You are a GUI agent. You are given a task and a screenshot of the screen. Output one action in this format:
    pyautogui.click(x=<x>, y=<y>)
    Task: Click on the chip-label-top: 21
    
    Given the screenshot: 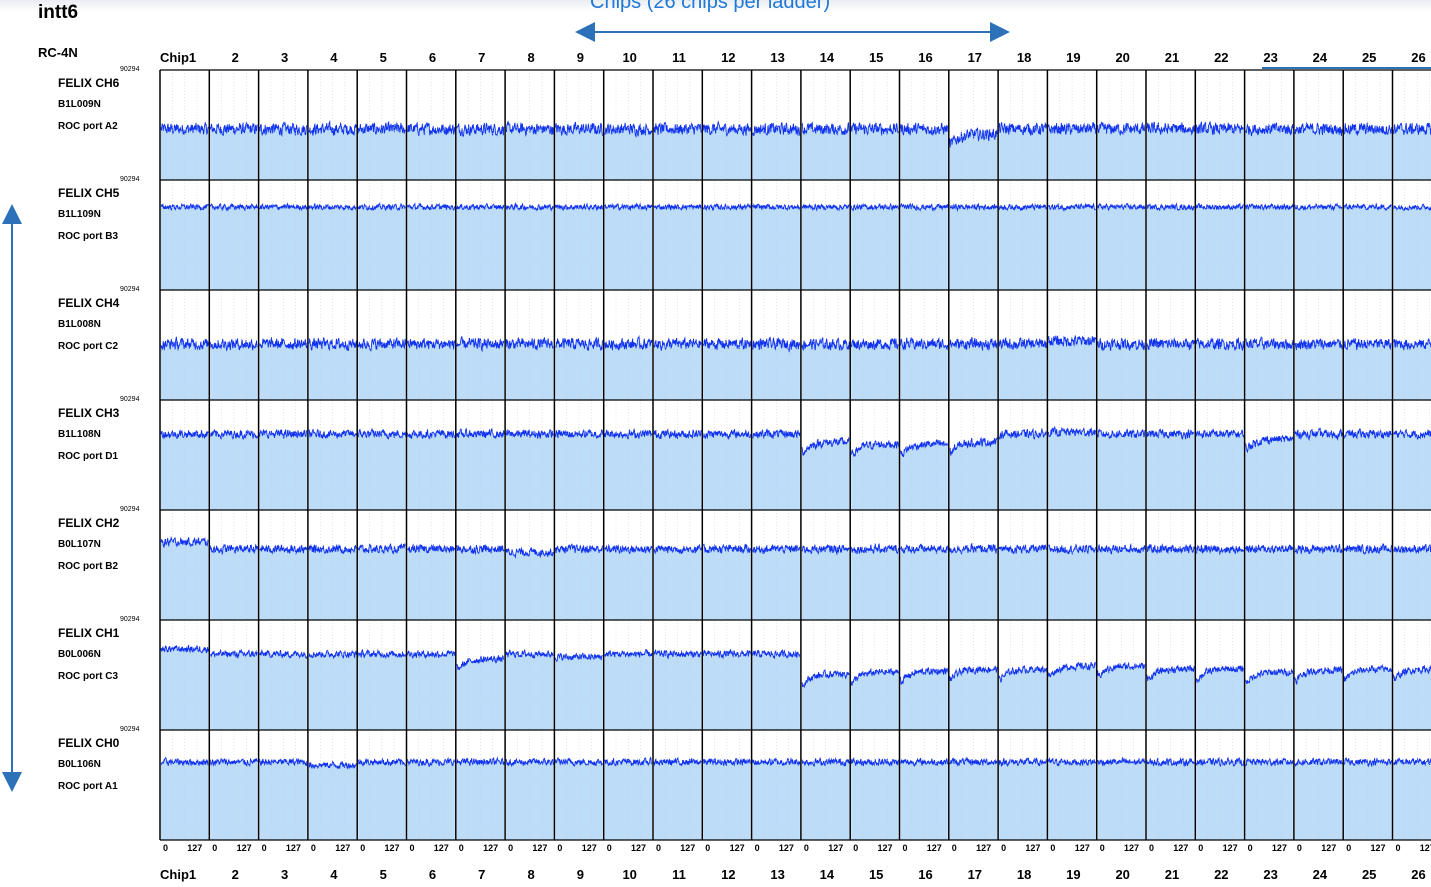 What is the action you would take?
    pyautogui.click(x=1172, y=57)
    